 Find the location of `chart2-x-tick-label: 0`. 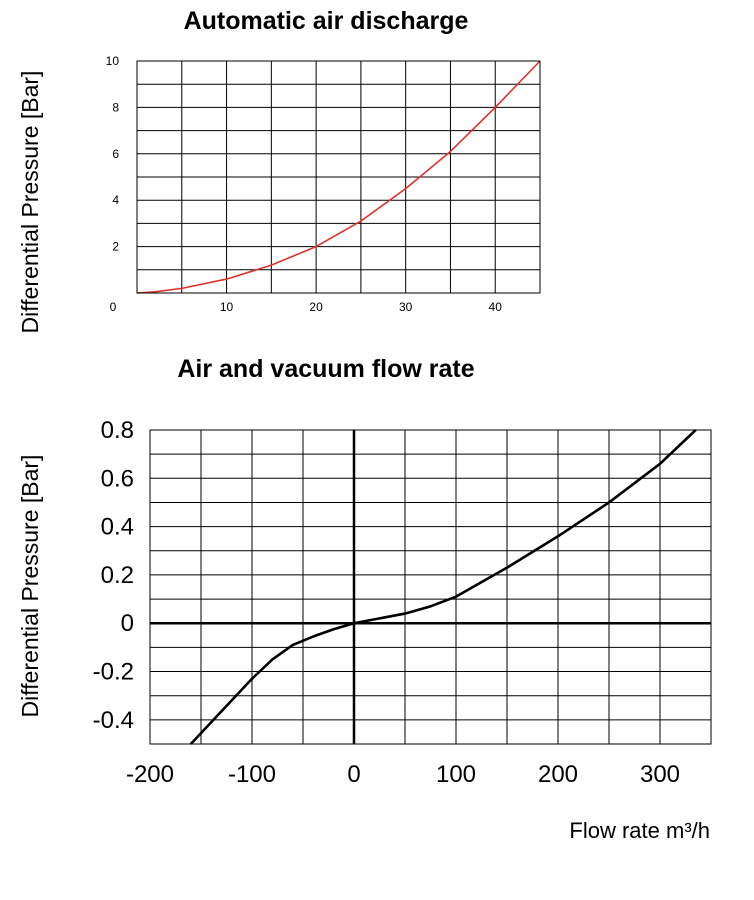

chart2-x-tick-label: 0 is located at coordinates (353, 774).